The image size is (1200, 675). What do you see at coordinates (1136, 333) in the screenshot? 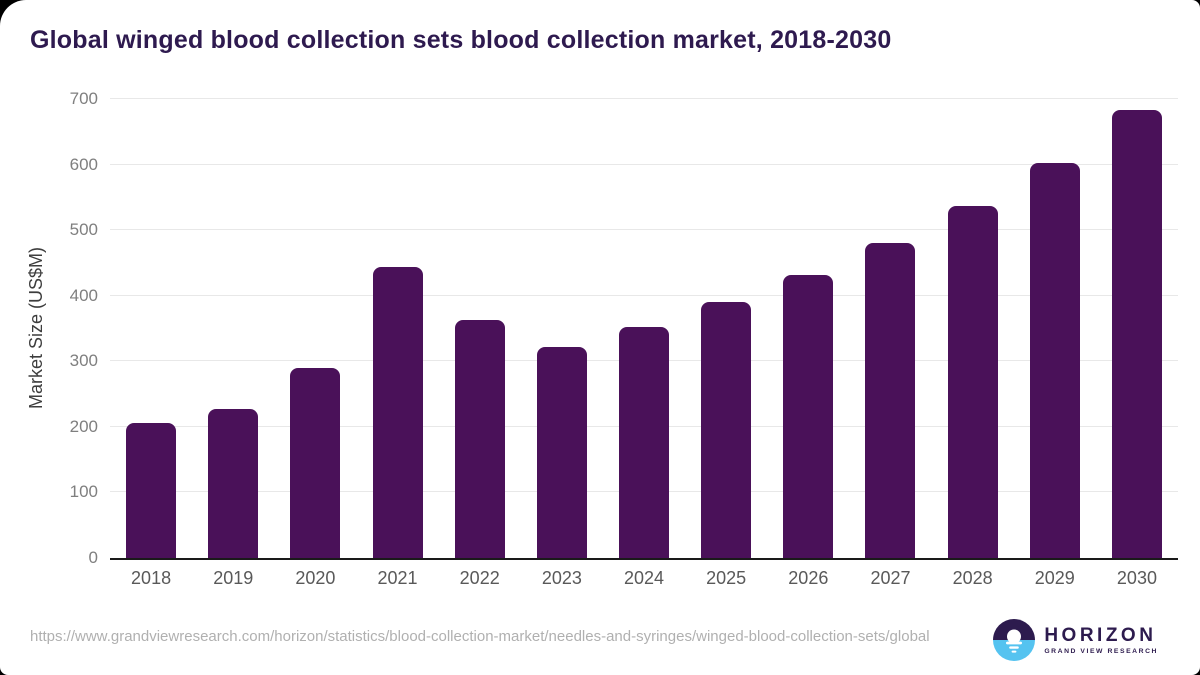
I see `bar-2030` at bounding box center [1136, 333].